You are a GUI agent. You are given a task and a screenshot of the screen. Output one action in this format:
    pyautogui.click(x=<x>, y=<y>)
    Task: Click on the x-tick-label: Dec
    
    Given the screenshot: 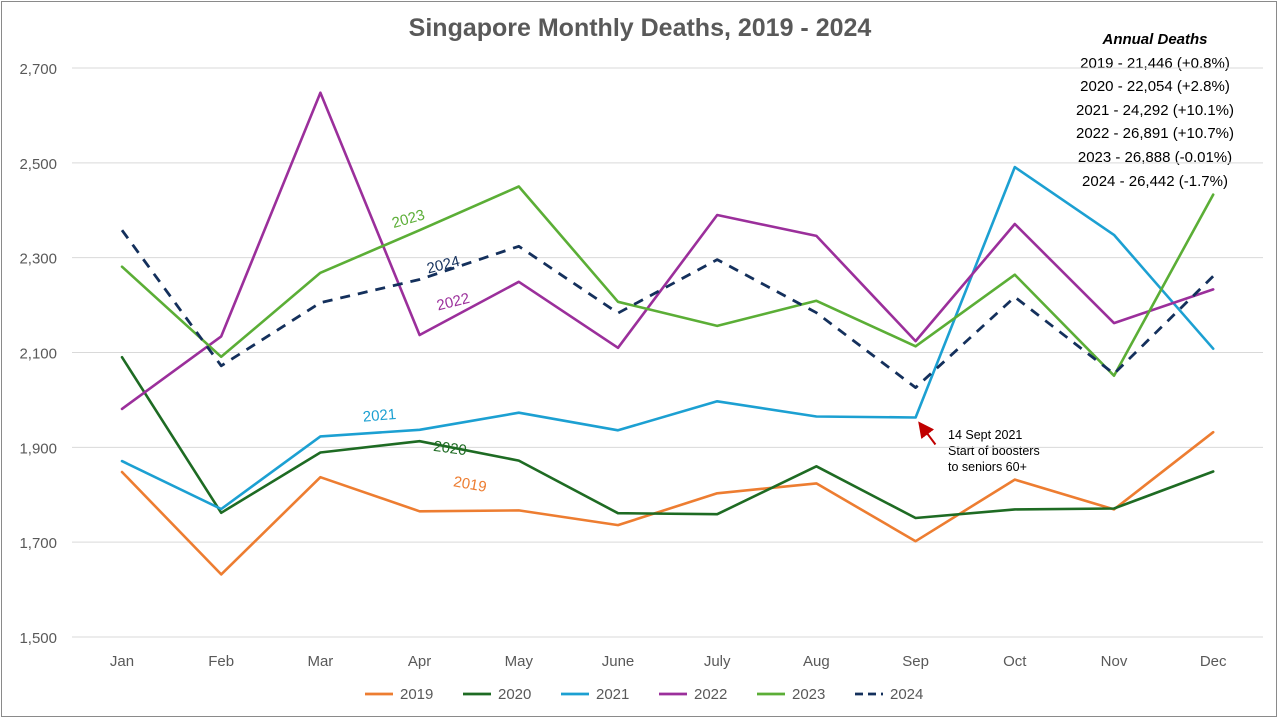 What is the action you would take?
    pyautogui.click(x=1213, y=661)
    